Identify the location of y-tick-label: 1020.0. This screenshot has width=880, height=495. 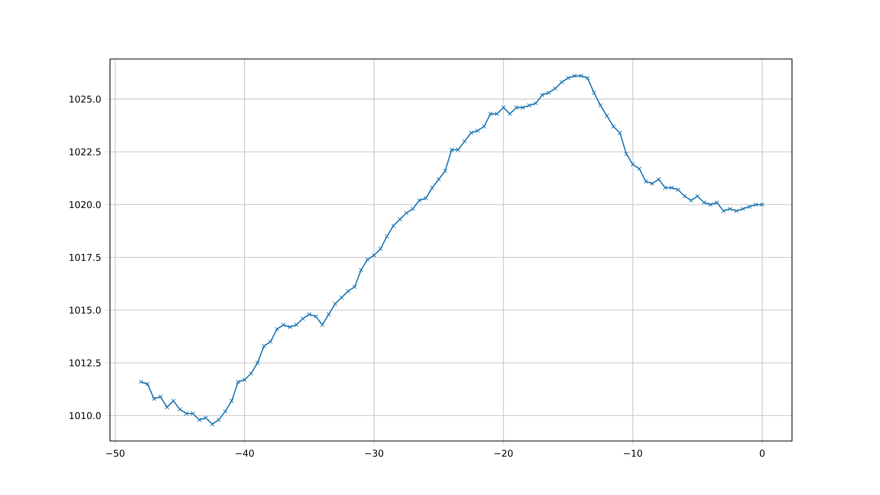
(85, 204).